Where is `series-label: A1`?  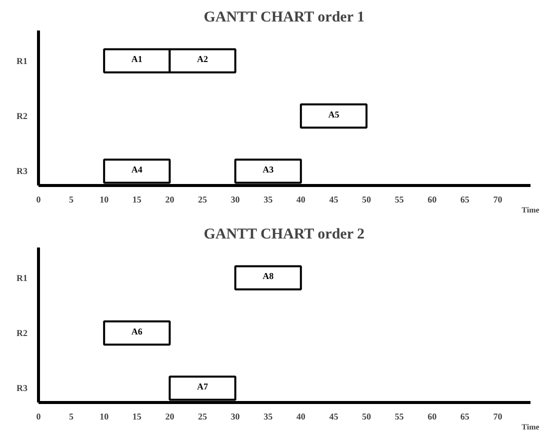 series-label: A1 is located at coordinates (137, 59).